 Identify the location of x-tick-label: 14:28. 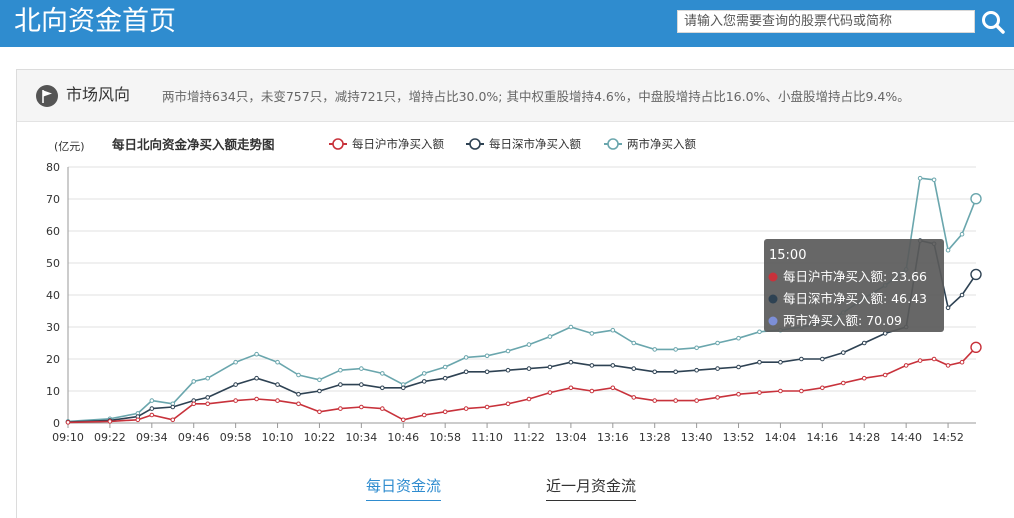
(864, 437).